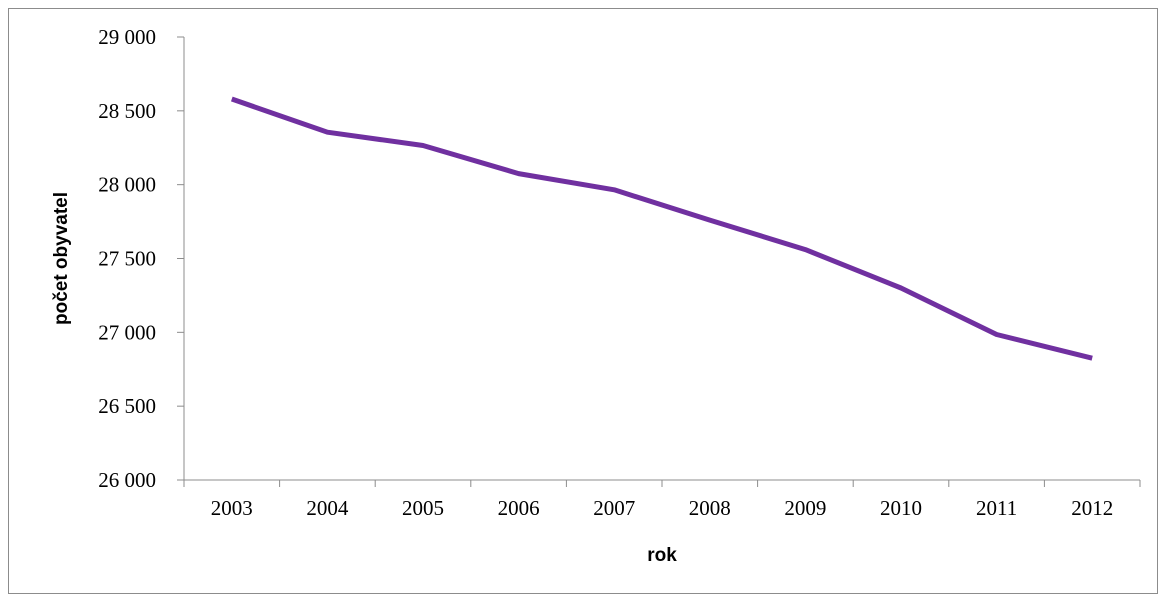 The image size is (1160, 594). Describe the element at coordinates (519, 508) in the screenshot. I see `x-tick-label: 2006` at that location.